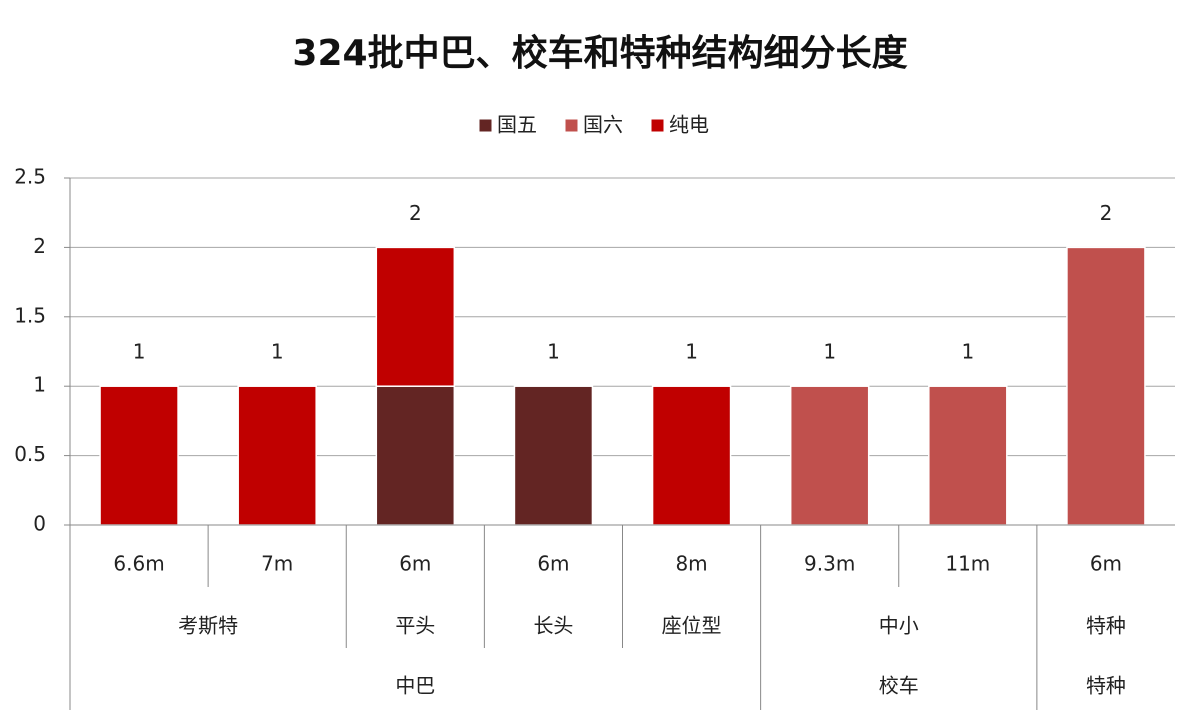 The height and width of the screenshot is (721, 1200). Describe the element at coordinates (691, 564) in the screenshot. I see `x-tick-label: 8m` at that location.